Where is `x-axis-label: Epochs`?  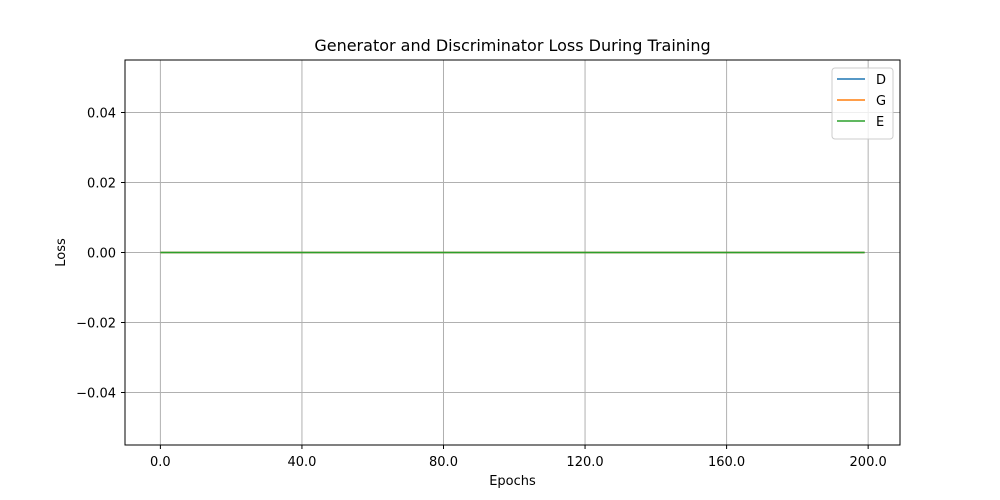
x-axis-label: Epochs is located at coordinates (512, 481).